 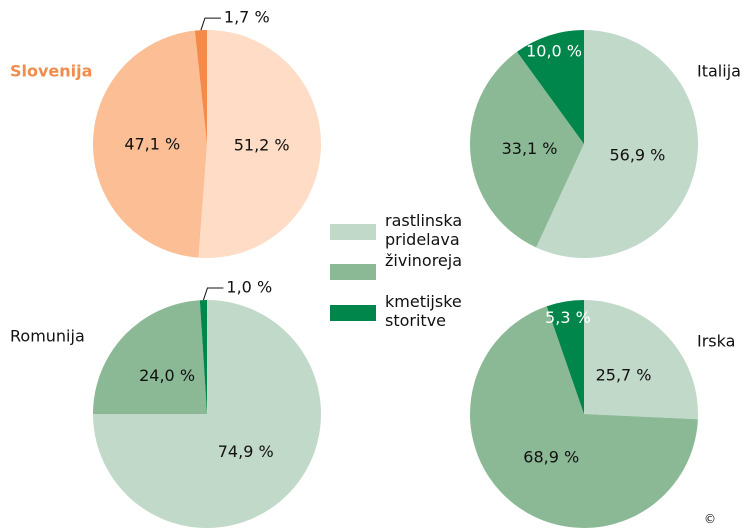 I want to click on pie-title: Italija, so click(x=719, y=71).